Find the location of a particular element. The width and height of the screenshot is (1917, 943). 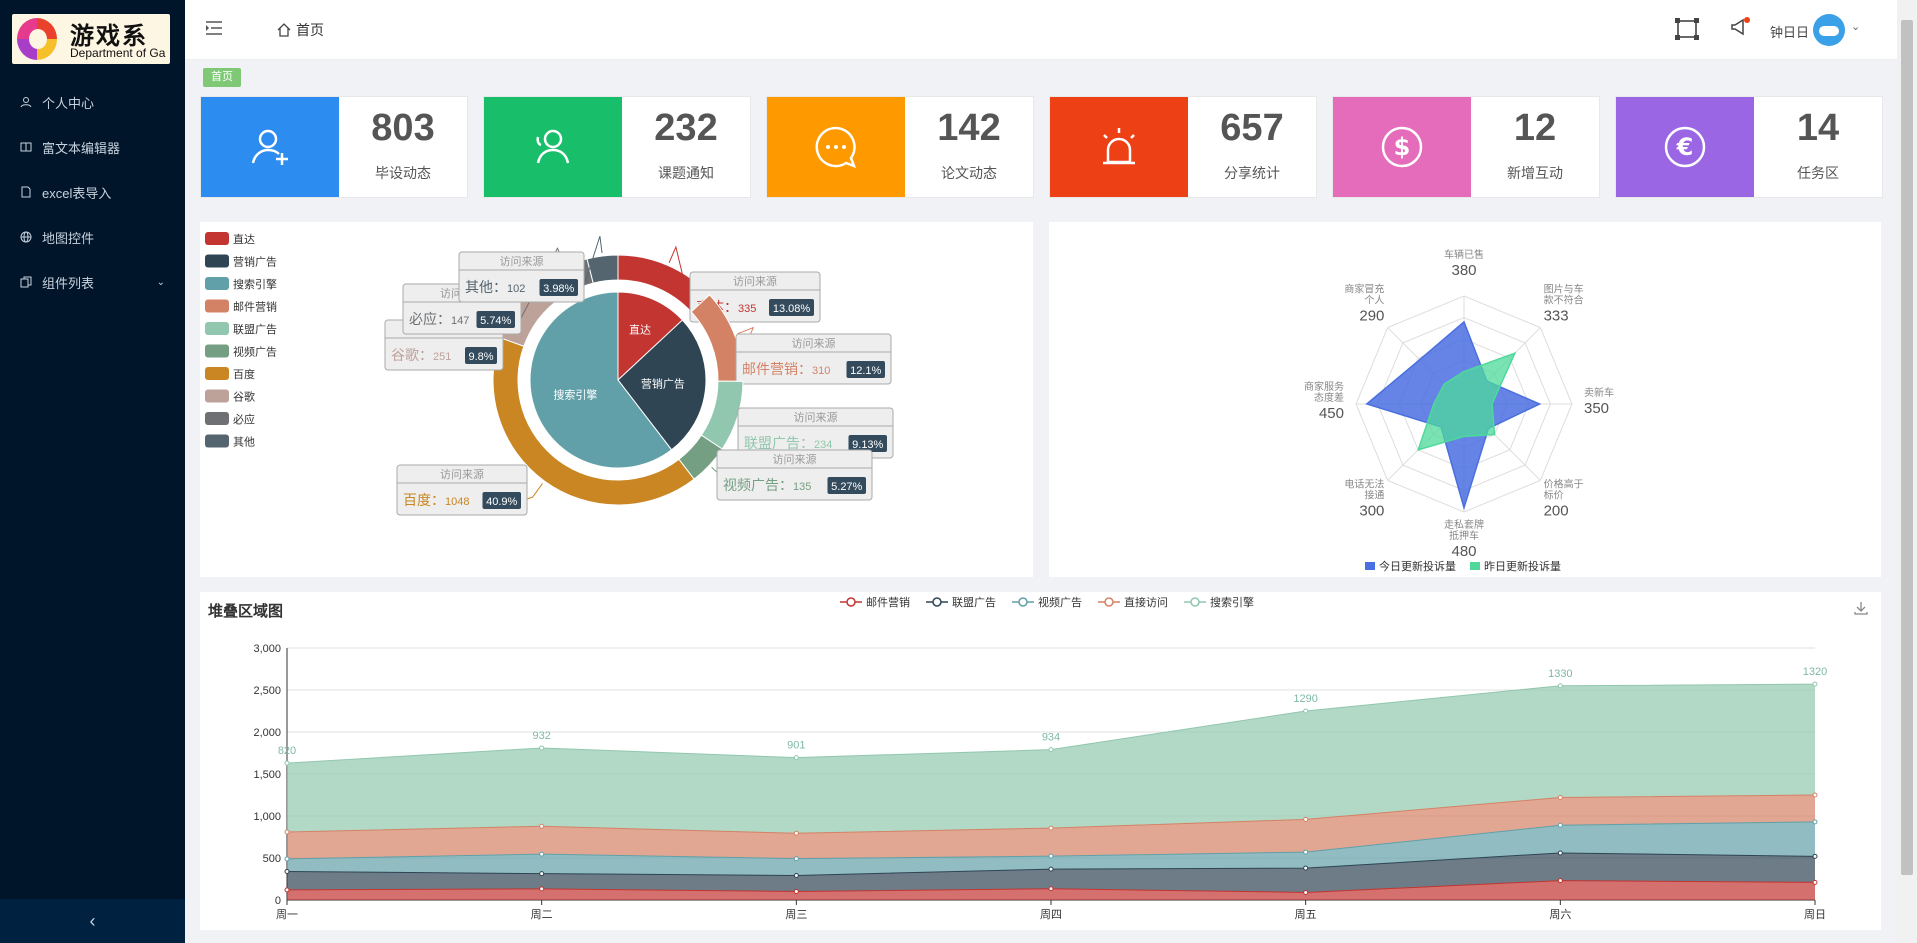

stat-card: 232 课题通知 is located at coordinates (617, 147).